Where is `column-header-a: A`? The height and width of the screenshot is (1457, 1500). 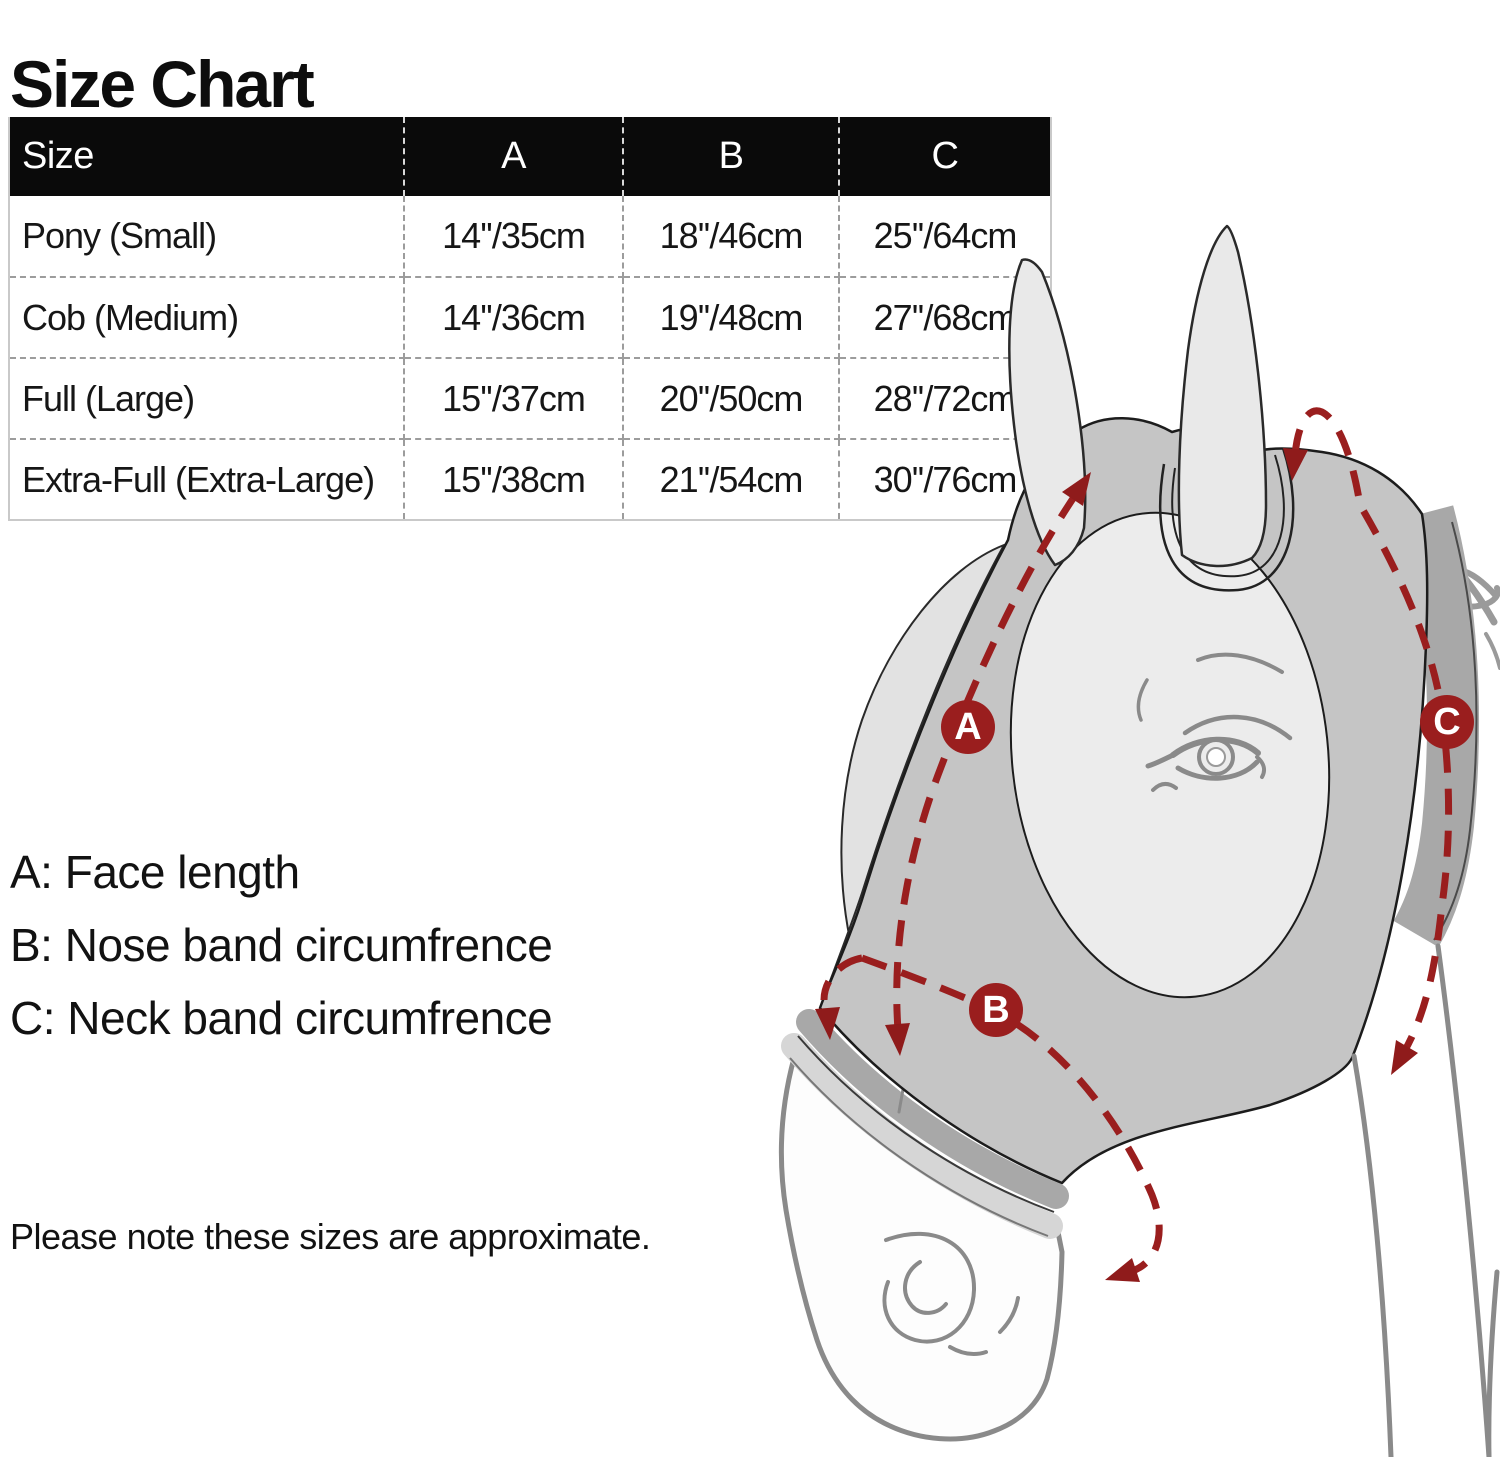
column-header-a: A is located at coordinates (514, 156).